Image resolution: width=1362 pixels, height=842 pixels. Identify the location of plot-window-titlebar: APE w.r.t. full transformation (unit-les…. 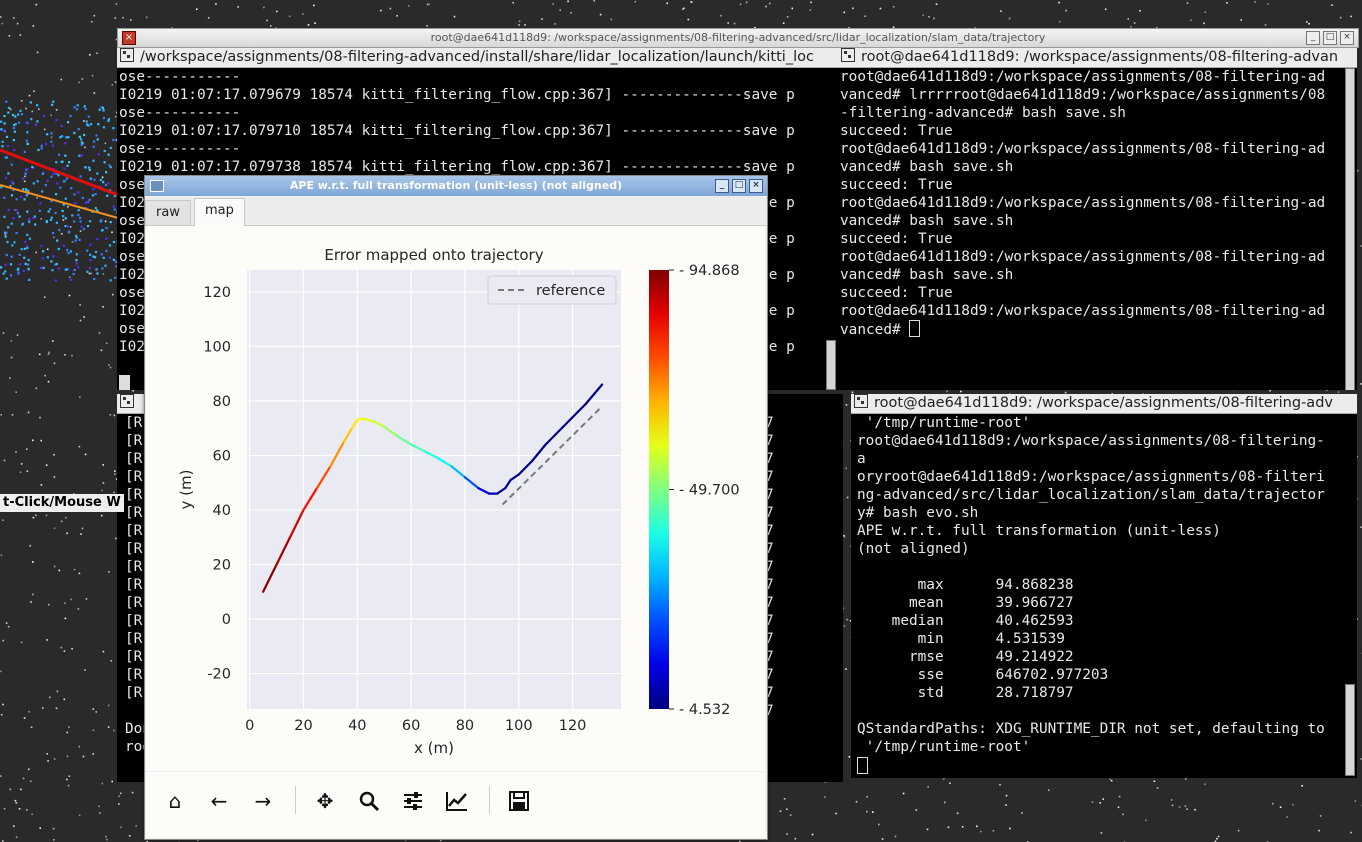
(456, 186).